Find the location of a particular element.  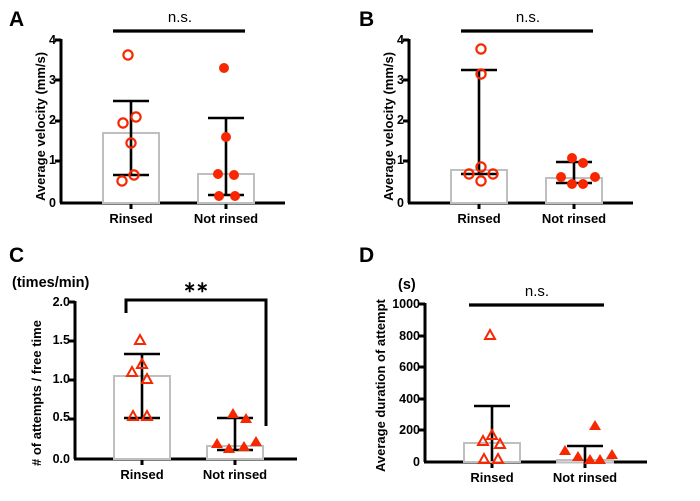

panel-b-errorbar-rinsed is located at coordinates (479, 122).